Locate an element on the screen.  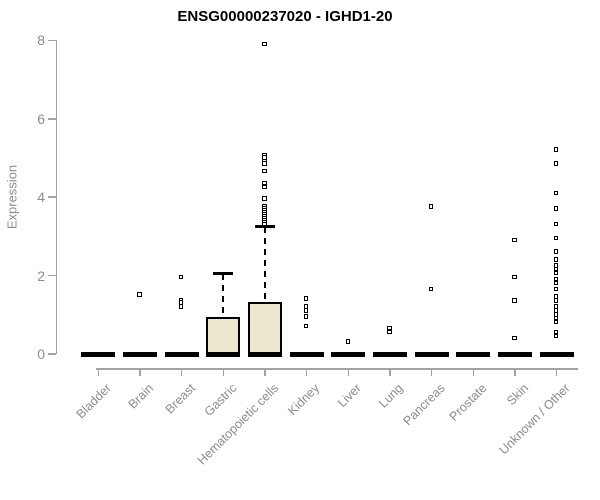
y-tick-label: 8 is located at coordinates (41, 40).